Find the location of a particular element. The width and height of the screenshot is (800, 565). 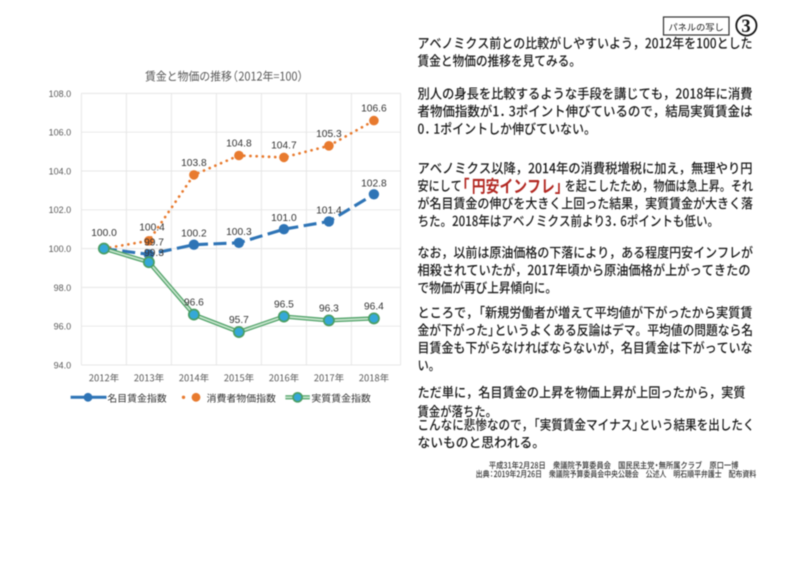

svg-text: 104.0 is located at coordinates (60, 171).